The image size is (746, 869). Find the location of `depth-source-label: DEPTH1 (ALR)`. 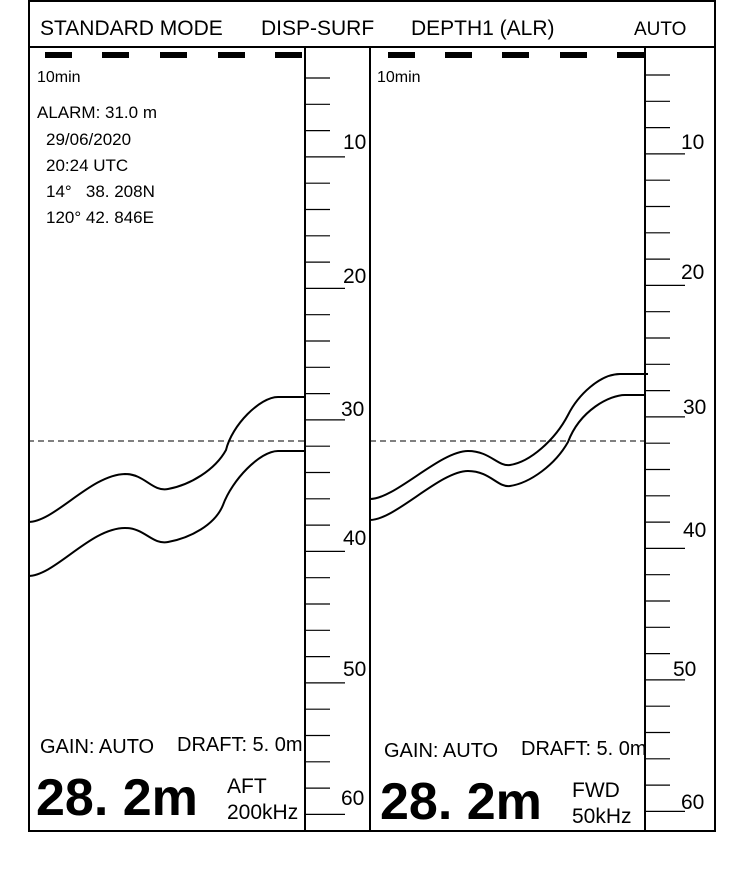

depth-source-label: DEPTH1 (ALR) is located at coordinates (483, 28).